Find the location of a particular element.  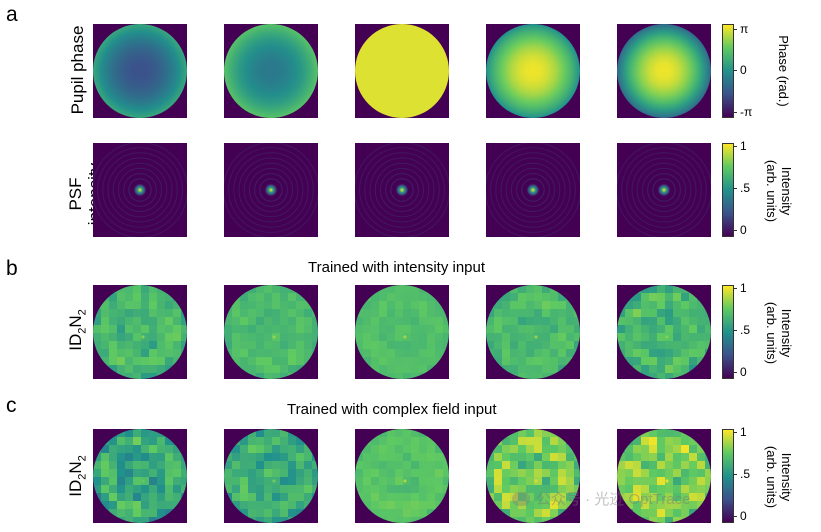

panel-b-title: Trained with intensity input is located at coordinates (397, 267).